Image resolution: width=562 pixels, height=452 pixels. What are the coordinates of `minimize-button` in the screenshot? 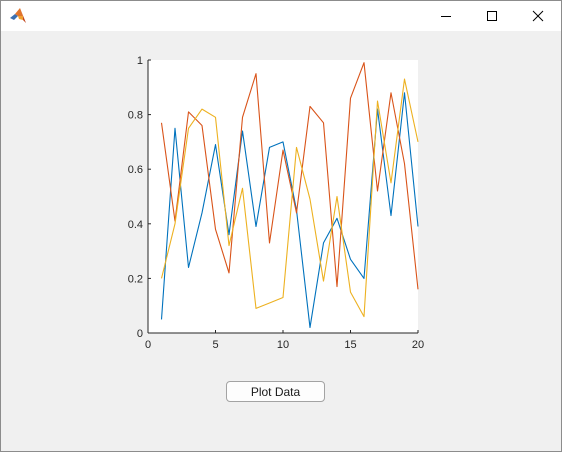 It's located at (446, 16).